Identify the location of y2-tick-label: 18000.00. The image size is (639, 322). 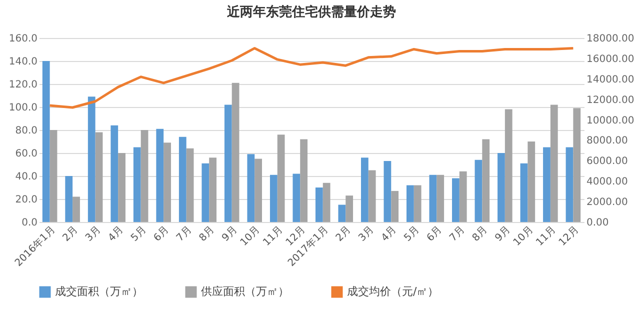
(610, 39).